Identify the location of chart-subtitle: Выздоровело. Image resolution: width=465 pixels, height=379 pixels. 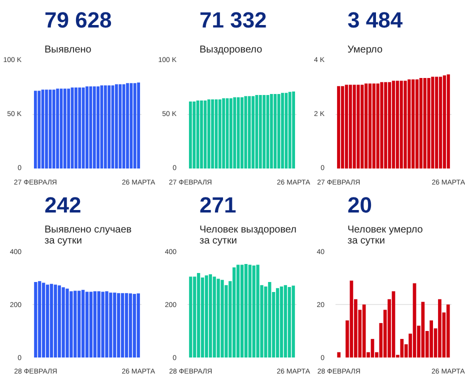
(231, 50).